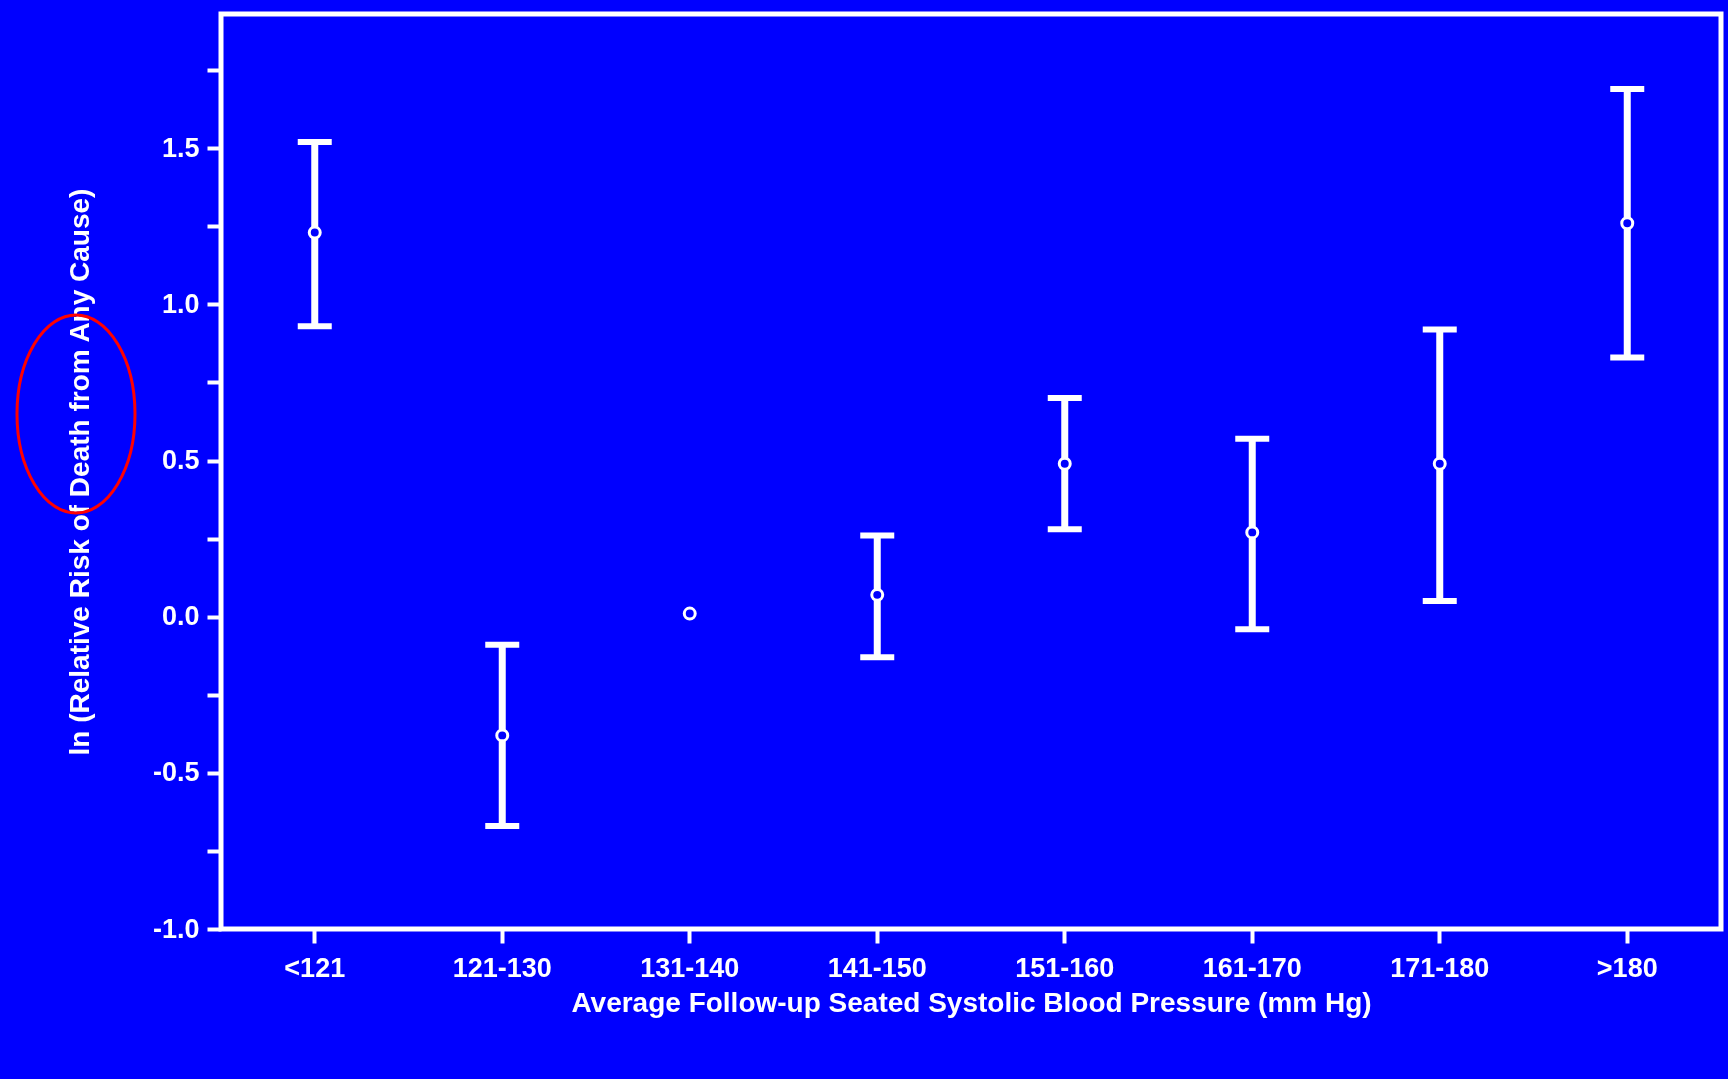 This screenshot has height=1079, width=1728. What do you see at coordinates (180, 303) in the screenshot?
I see `y-tick-label: 1.0` at bounding box center [180, 303].